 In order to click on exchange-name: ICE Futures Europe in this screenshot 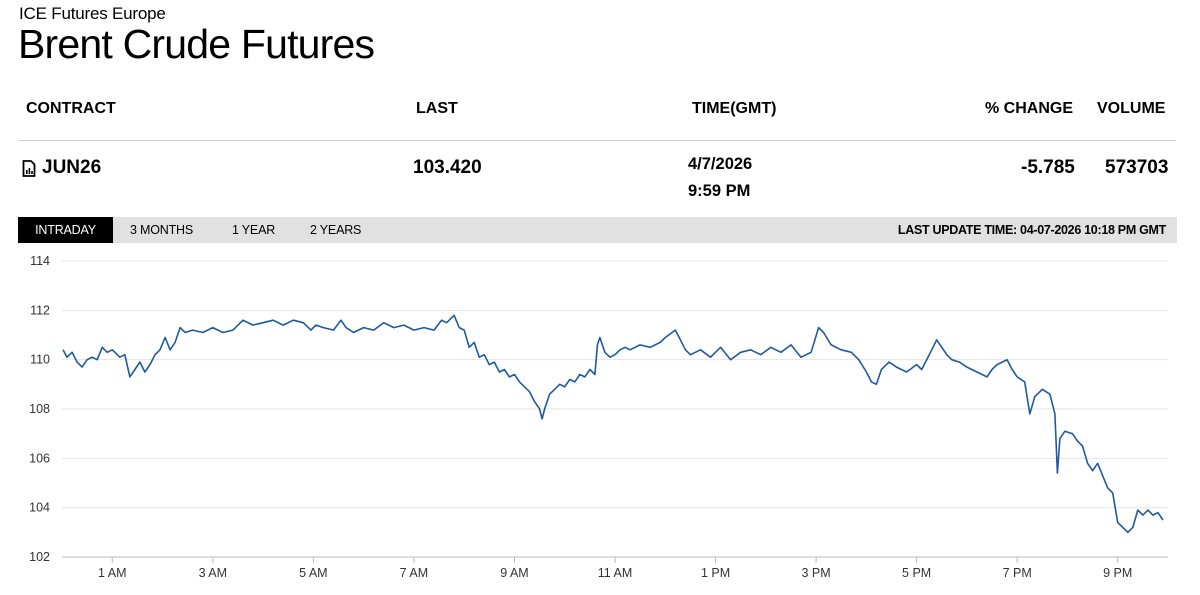, I will do `click(92, 13)`.